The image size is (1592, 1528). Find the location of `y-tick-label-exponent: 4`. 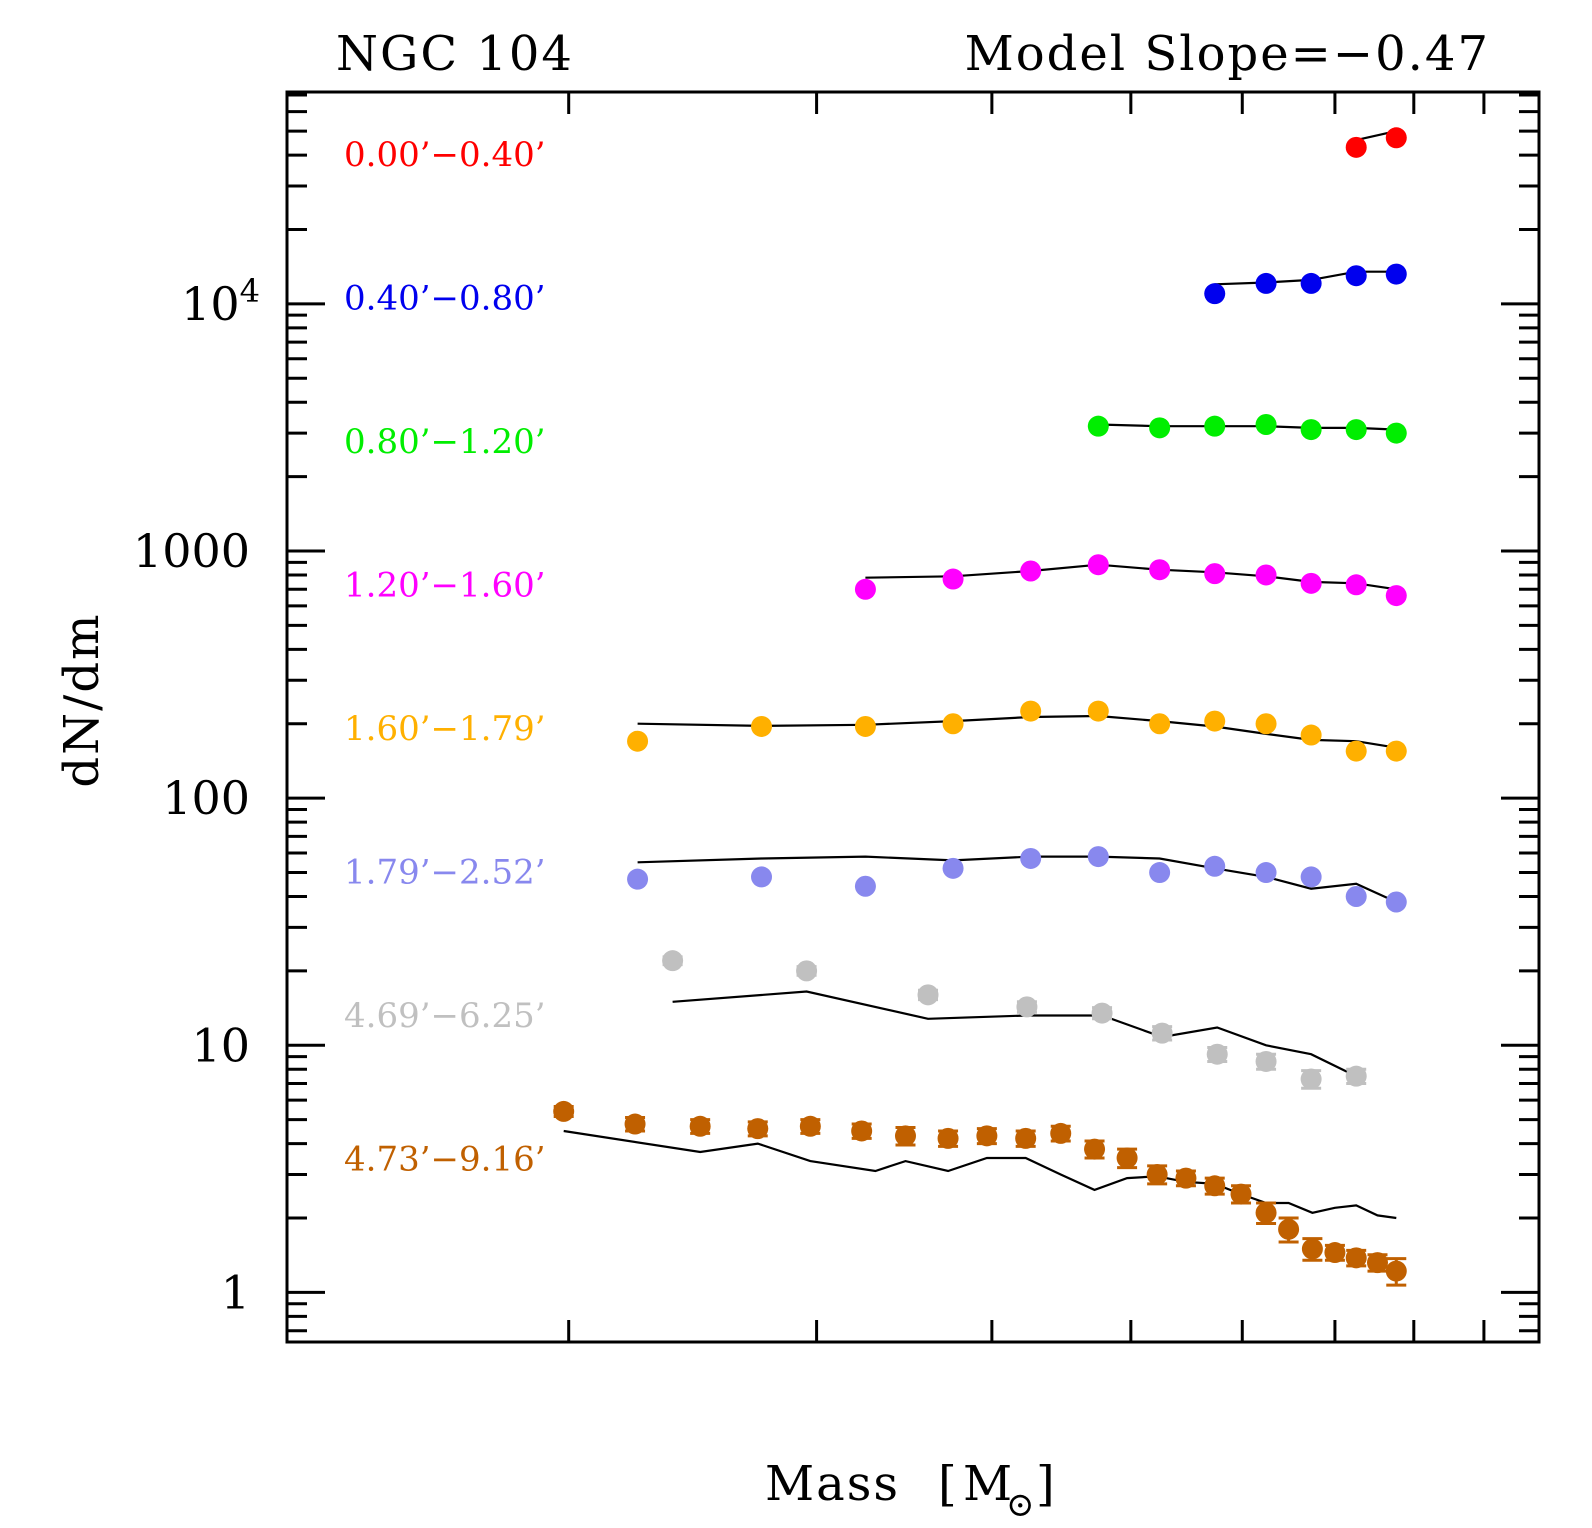

y-tick-label-exponent: 4 is located at coordinates (250, 291).